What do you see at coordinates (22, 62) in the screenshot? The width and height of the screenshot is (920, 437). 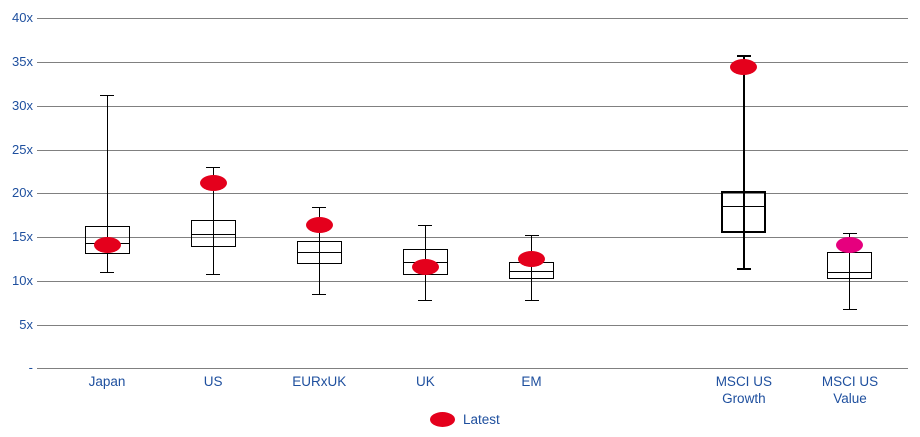 I see `y-axis-tick-label: 35x` at bounding box center [22, 62].